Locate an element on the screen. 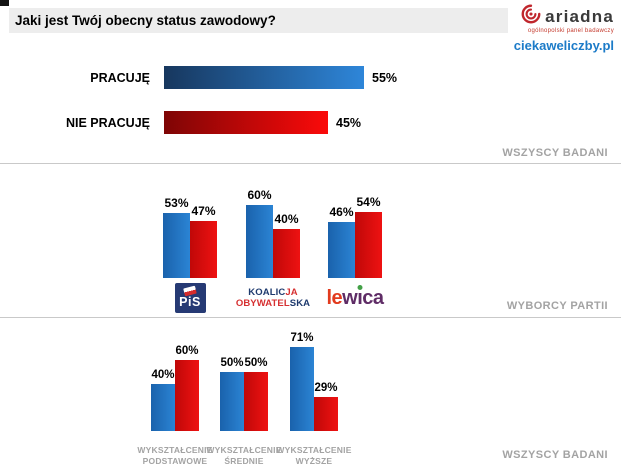  bar-pracuje: 53% is located at coordinates (176, 237).